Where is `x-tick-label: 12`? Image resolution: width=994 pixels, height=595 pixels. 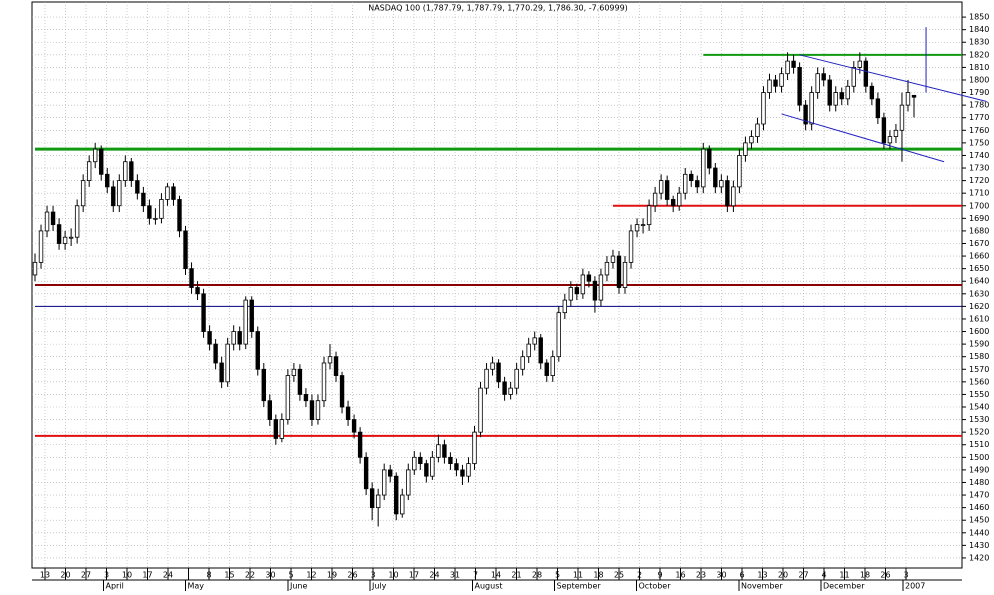 x-tick-label: 12 is located at coordinates (311, 575).